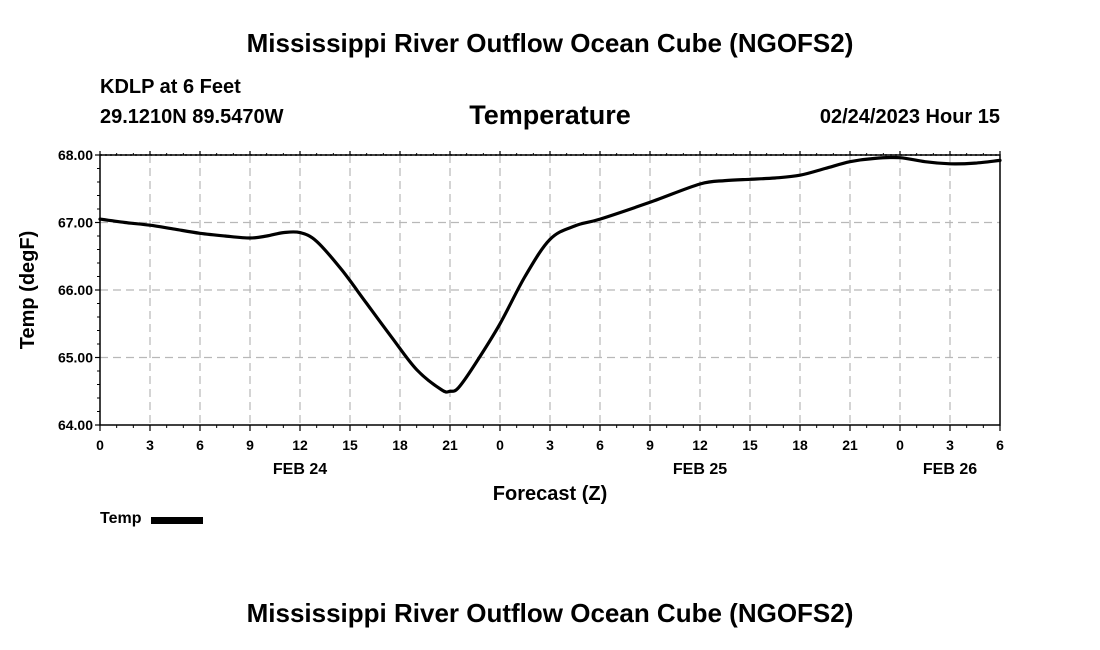 The height and width of the screenshot is (650, 1100). What do you see at coordinates (700, 469) in the screenshot?
I see `x-date-label: FEB 25` at bounding box center [700, 469].